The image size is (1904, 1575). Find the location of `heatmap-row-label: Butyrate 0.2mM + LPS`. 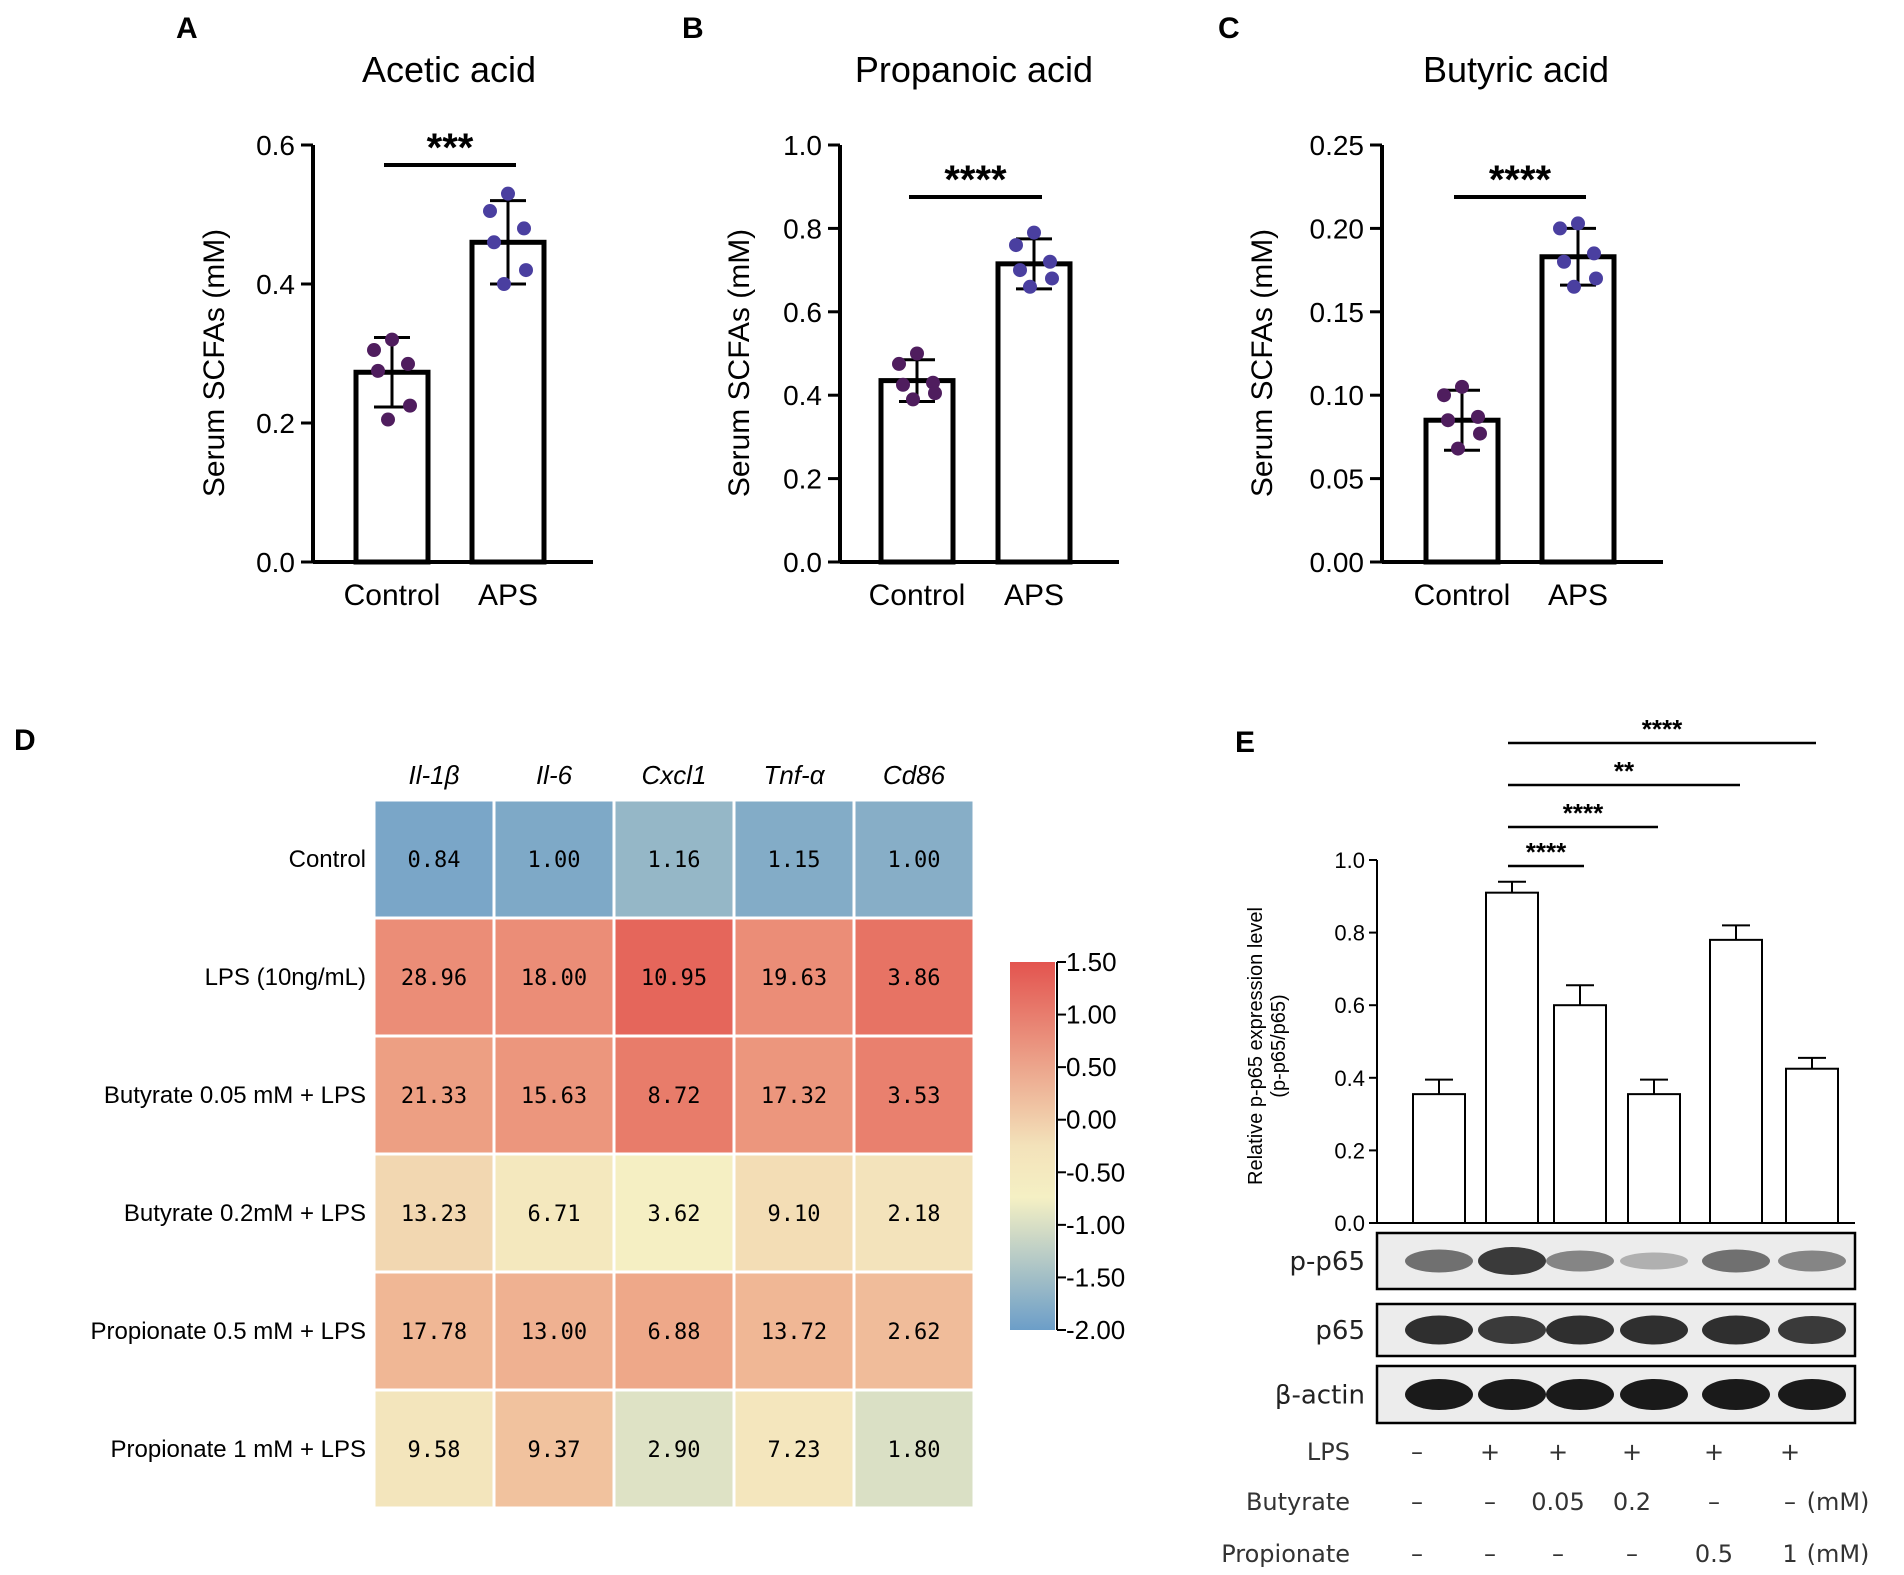

heatmap-row-label: Butyrate 0.2mM + LPS is located at coordinates (245, 1213).